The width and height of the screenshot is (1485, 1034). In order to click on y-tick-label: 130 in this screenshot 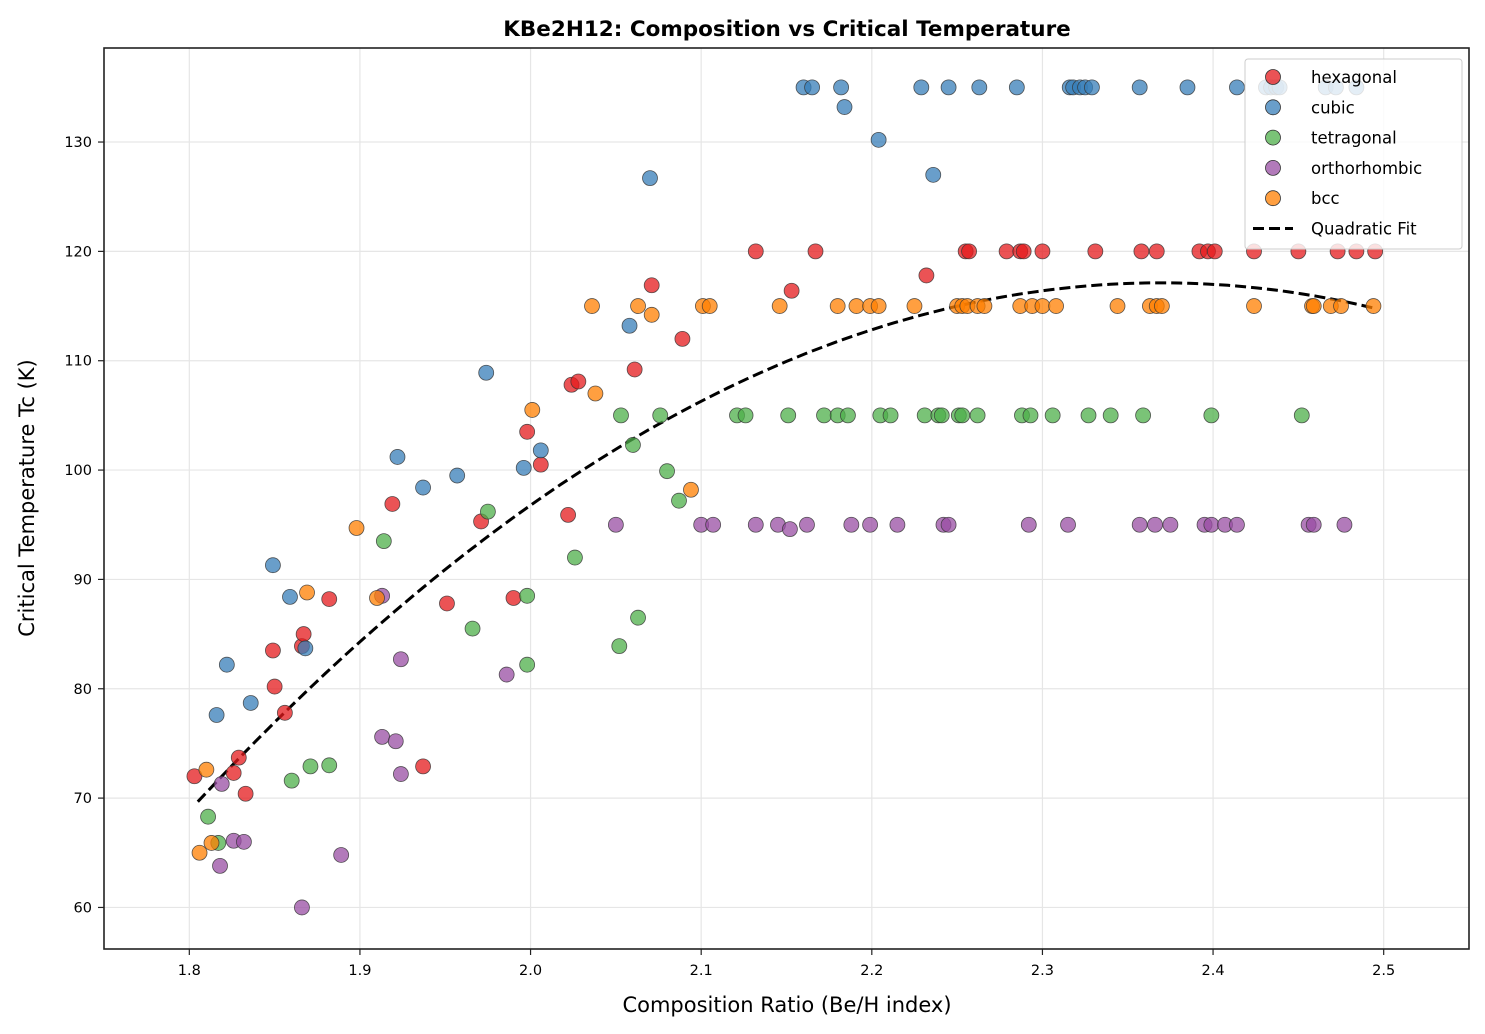, I will do `click(78, 143)`.